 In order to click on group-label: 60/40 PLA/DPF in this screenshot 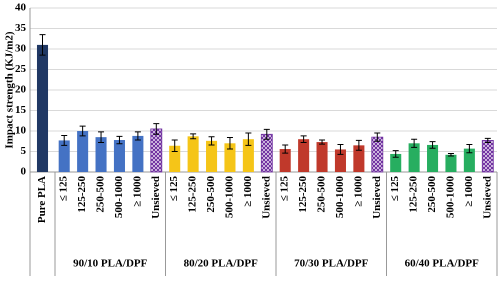, I will do `click(442, 264)`.